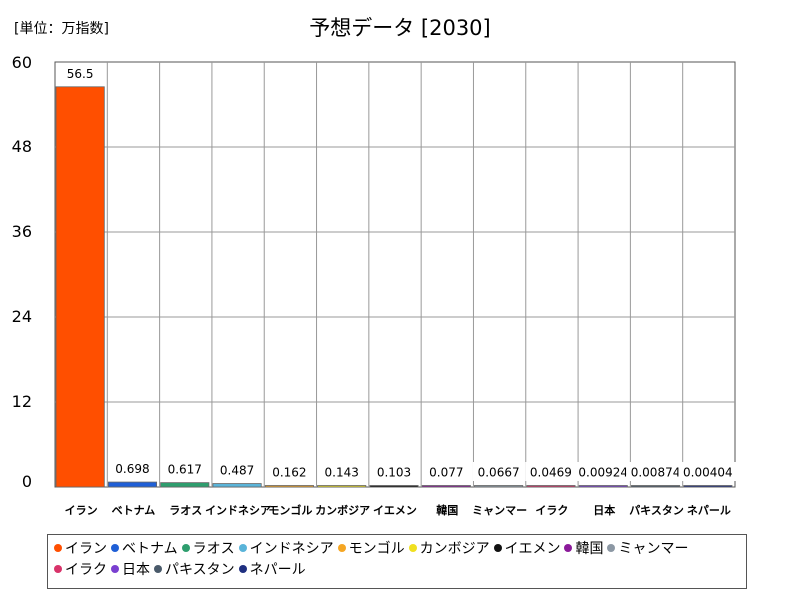 This screenshot has width=800, height=600. I want to click on legend-item: イエメン, so click(527, 549).